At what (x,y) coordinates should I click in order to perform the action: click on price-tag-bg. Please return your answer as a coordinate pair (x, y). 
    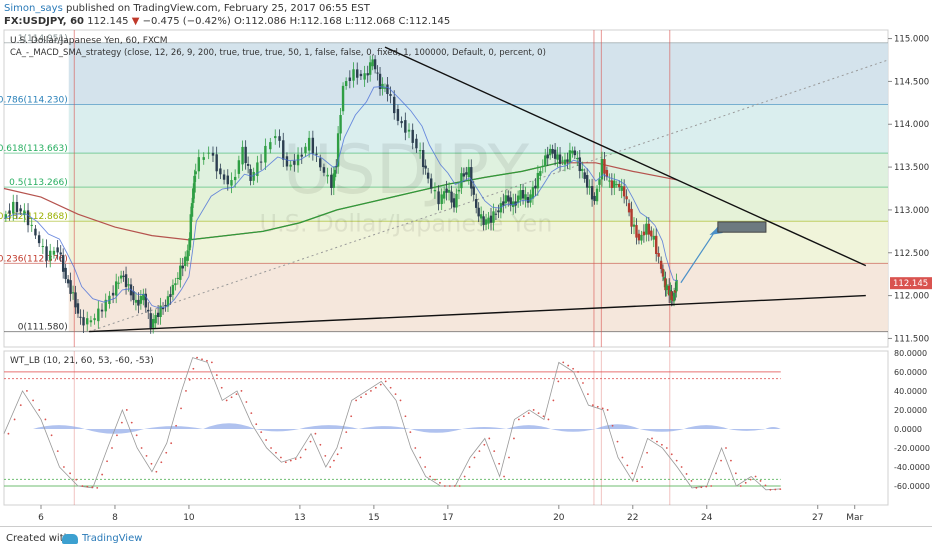
    Looking at the image, I should click on (911, 283).